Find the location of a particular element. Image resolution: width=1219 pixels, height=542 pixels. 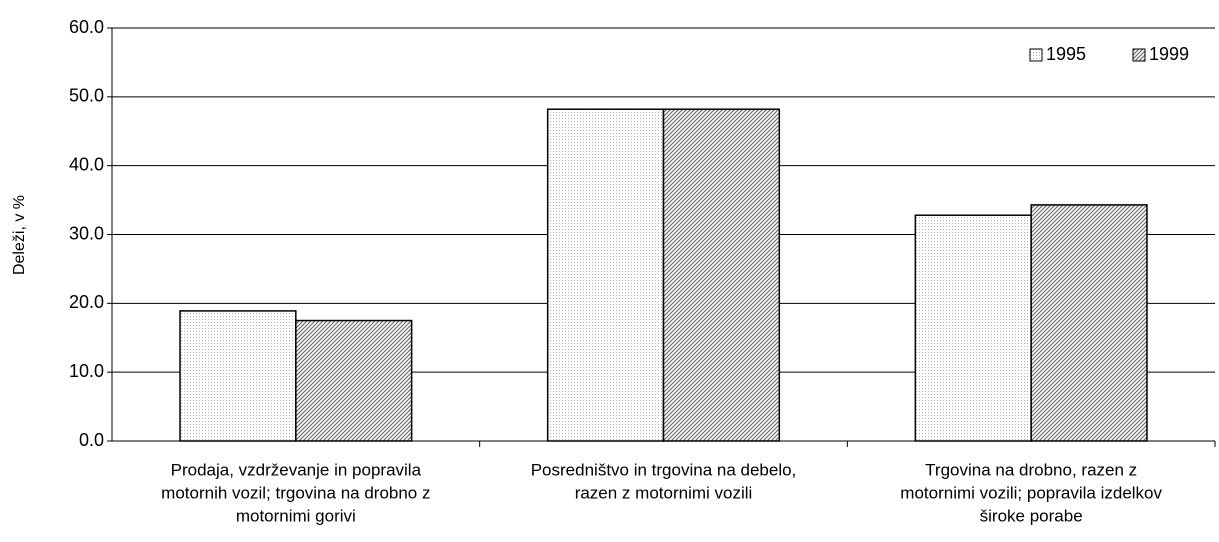

x-tick-label: Posredništvo in trgovina na debelo, is located at coordinates (664, 469).